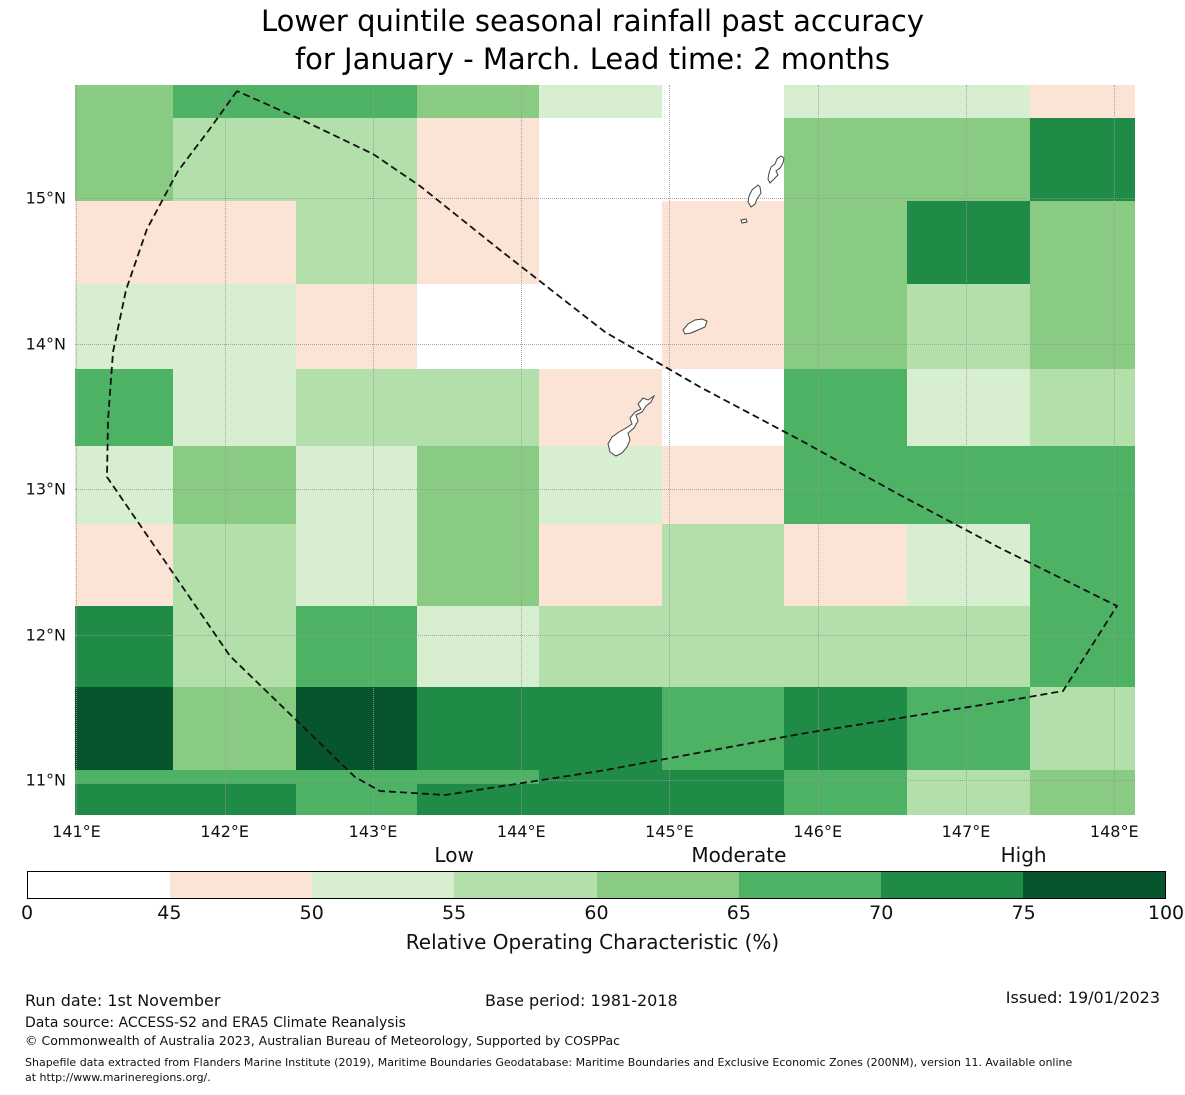 The width and height of the screenshot is (1185, 1095). Describe the element at coordinates (454, 855) in the screenshot. I see `colorbar-category-label: Low` at that location.